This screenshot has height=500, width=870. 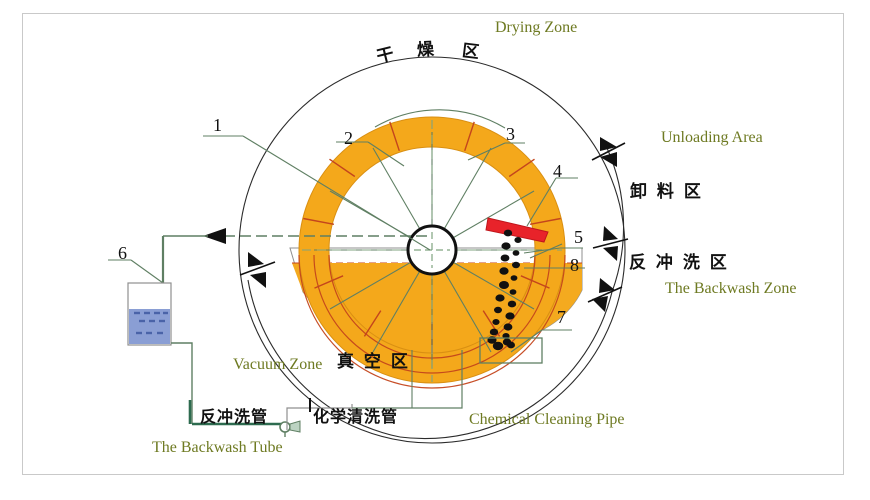 What do you see at coordinates (610, 243) in the screenshot?
I see `zone-marker-backwash-start` at bounding box center [610, 243].